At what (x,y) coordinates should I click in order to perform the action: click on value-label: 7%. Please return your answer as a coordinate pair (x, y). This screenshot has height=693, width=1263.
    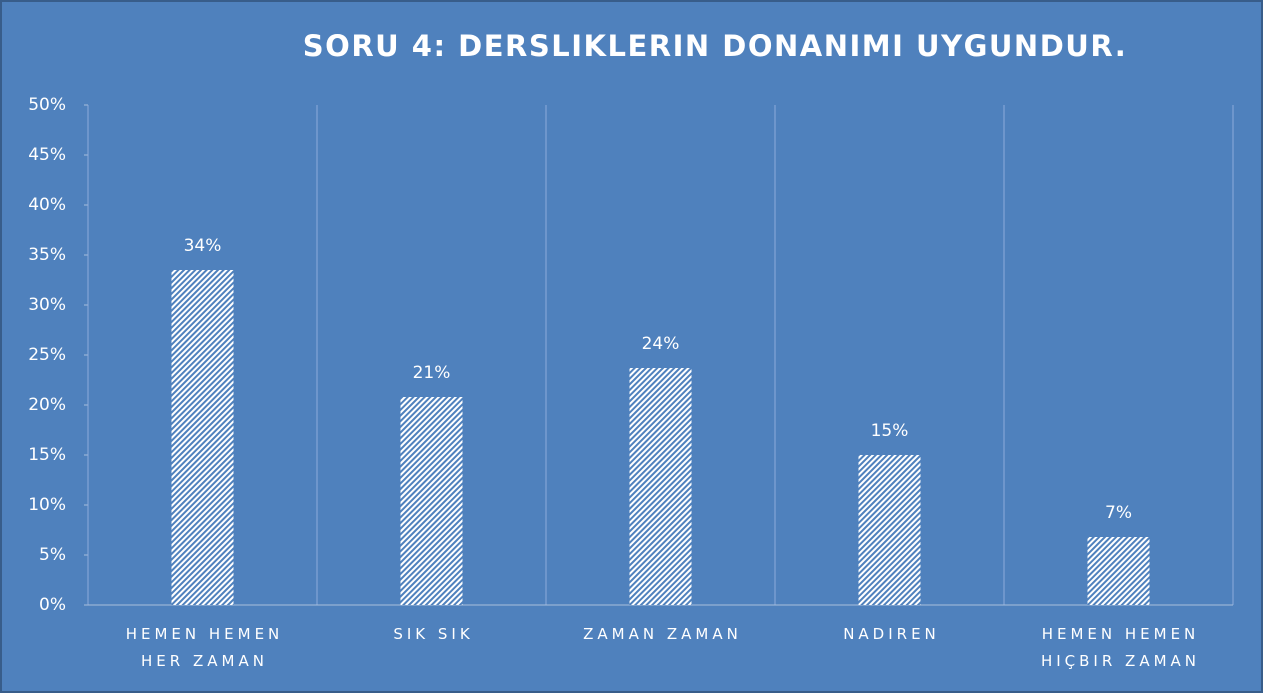
    Looking at the image, I should click on (1118, 513).